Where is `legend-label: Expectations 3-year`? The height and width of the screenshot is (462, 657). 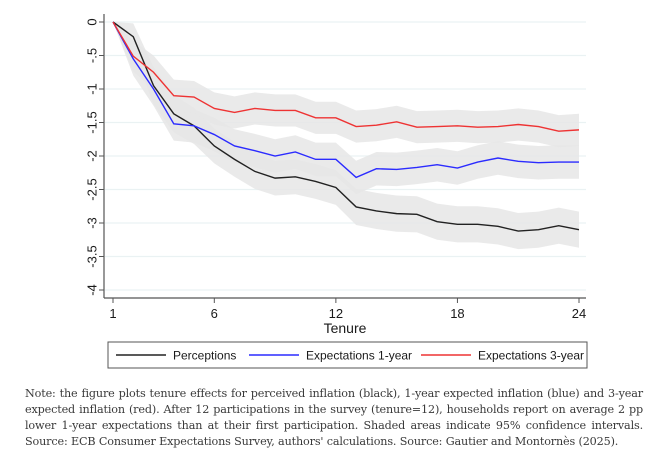
legend-label: Expectations 3-year is located at coordinates (531, 356).